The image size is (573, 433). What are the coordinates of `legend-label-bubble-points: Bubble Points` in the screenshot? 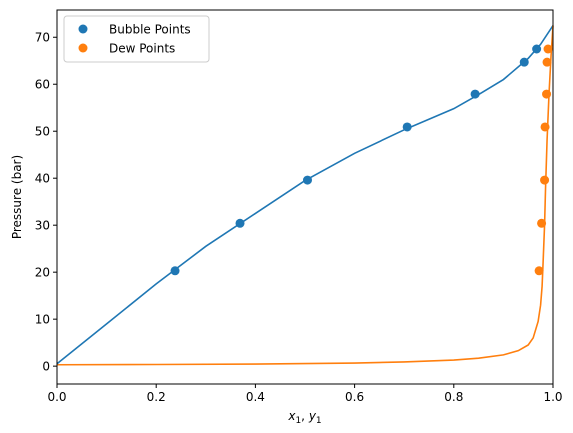 It's located at (150, 30).